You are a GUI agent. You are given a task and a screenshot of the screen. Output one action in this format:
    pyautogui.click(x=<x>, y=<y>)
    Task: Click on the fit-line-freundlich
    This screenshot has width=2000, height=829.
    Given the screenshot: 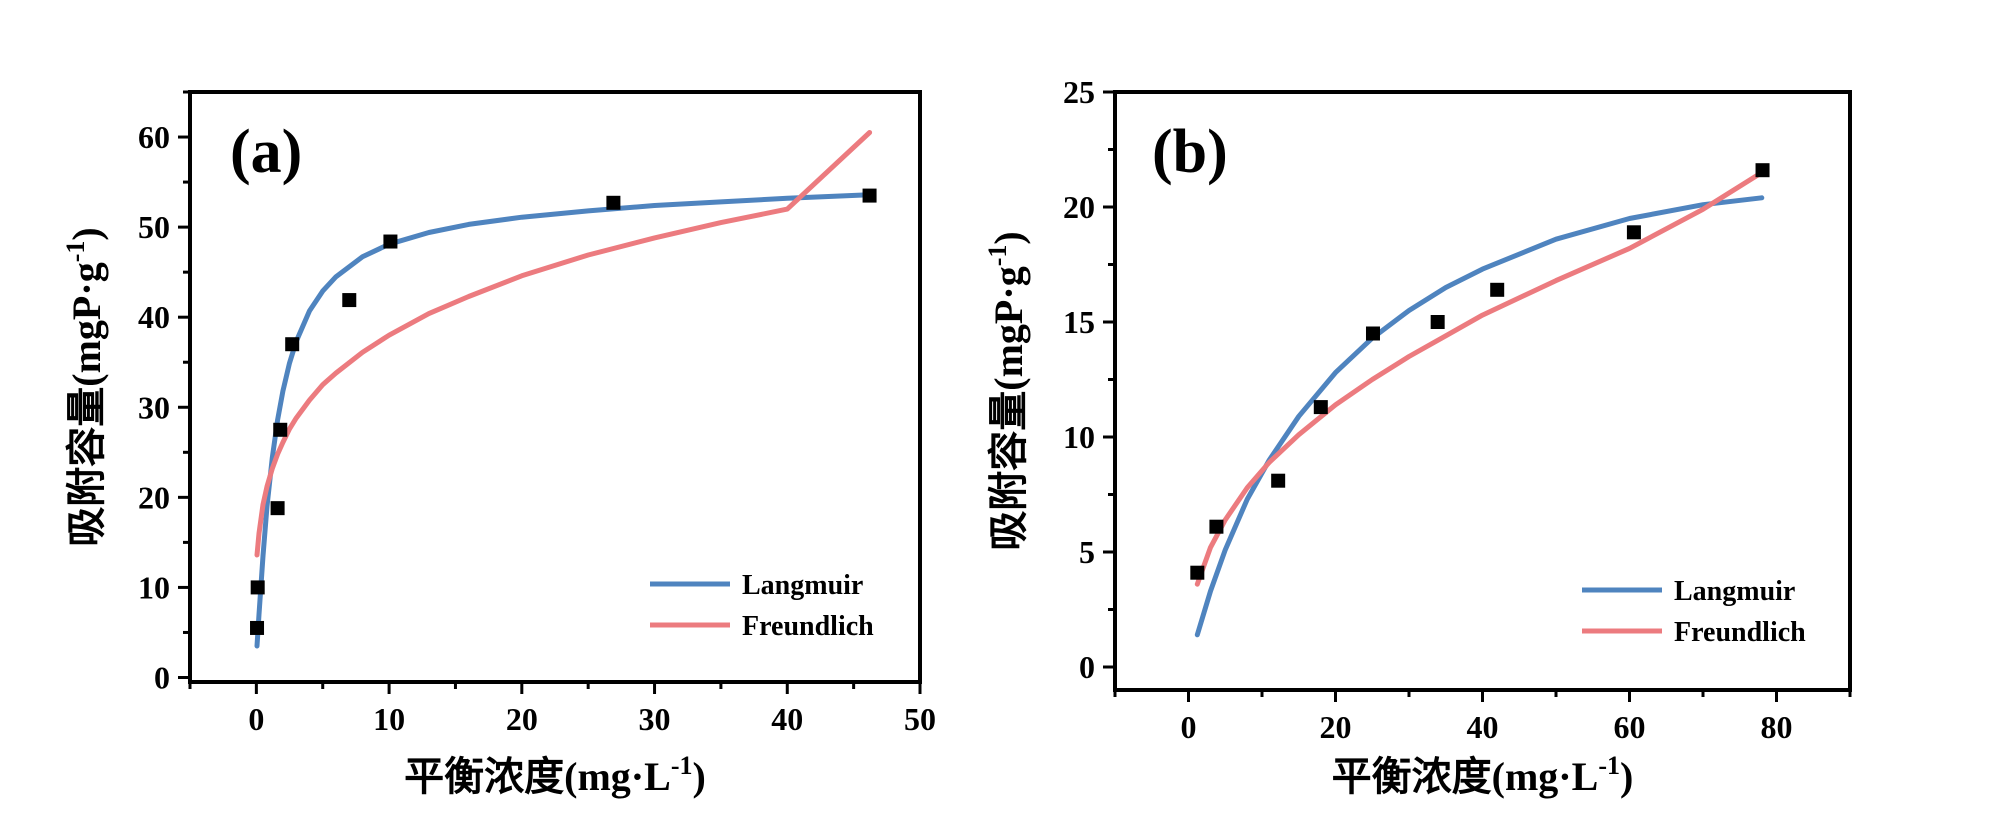 What is the action you would take?
    pyautogui.click(x=1479, y=378)
    